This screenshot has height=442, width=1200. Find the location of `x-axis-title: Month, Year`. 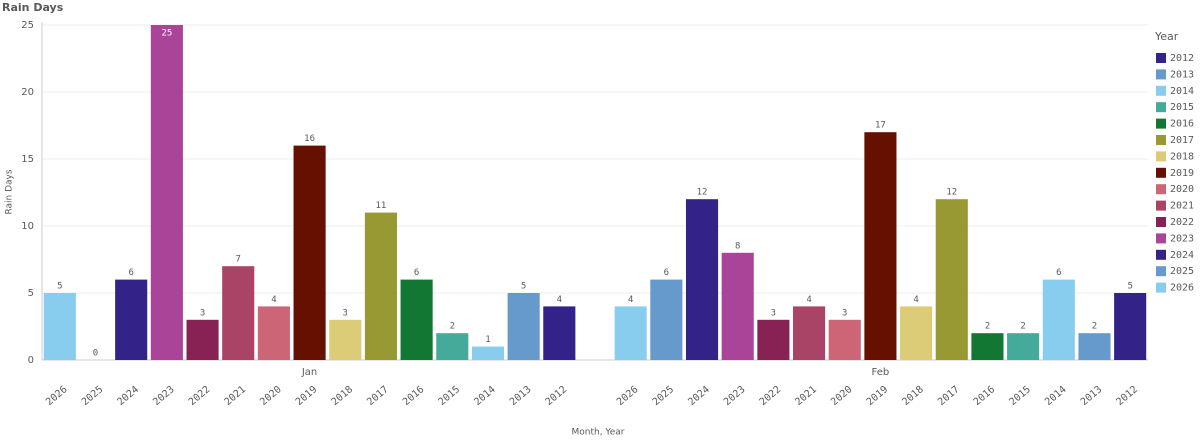

x-axis-title: Month, Year is located at coordinates (598, 433).